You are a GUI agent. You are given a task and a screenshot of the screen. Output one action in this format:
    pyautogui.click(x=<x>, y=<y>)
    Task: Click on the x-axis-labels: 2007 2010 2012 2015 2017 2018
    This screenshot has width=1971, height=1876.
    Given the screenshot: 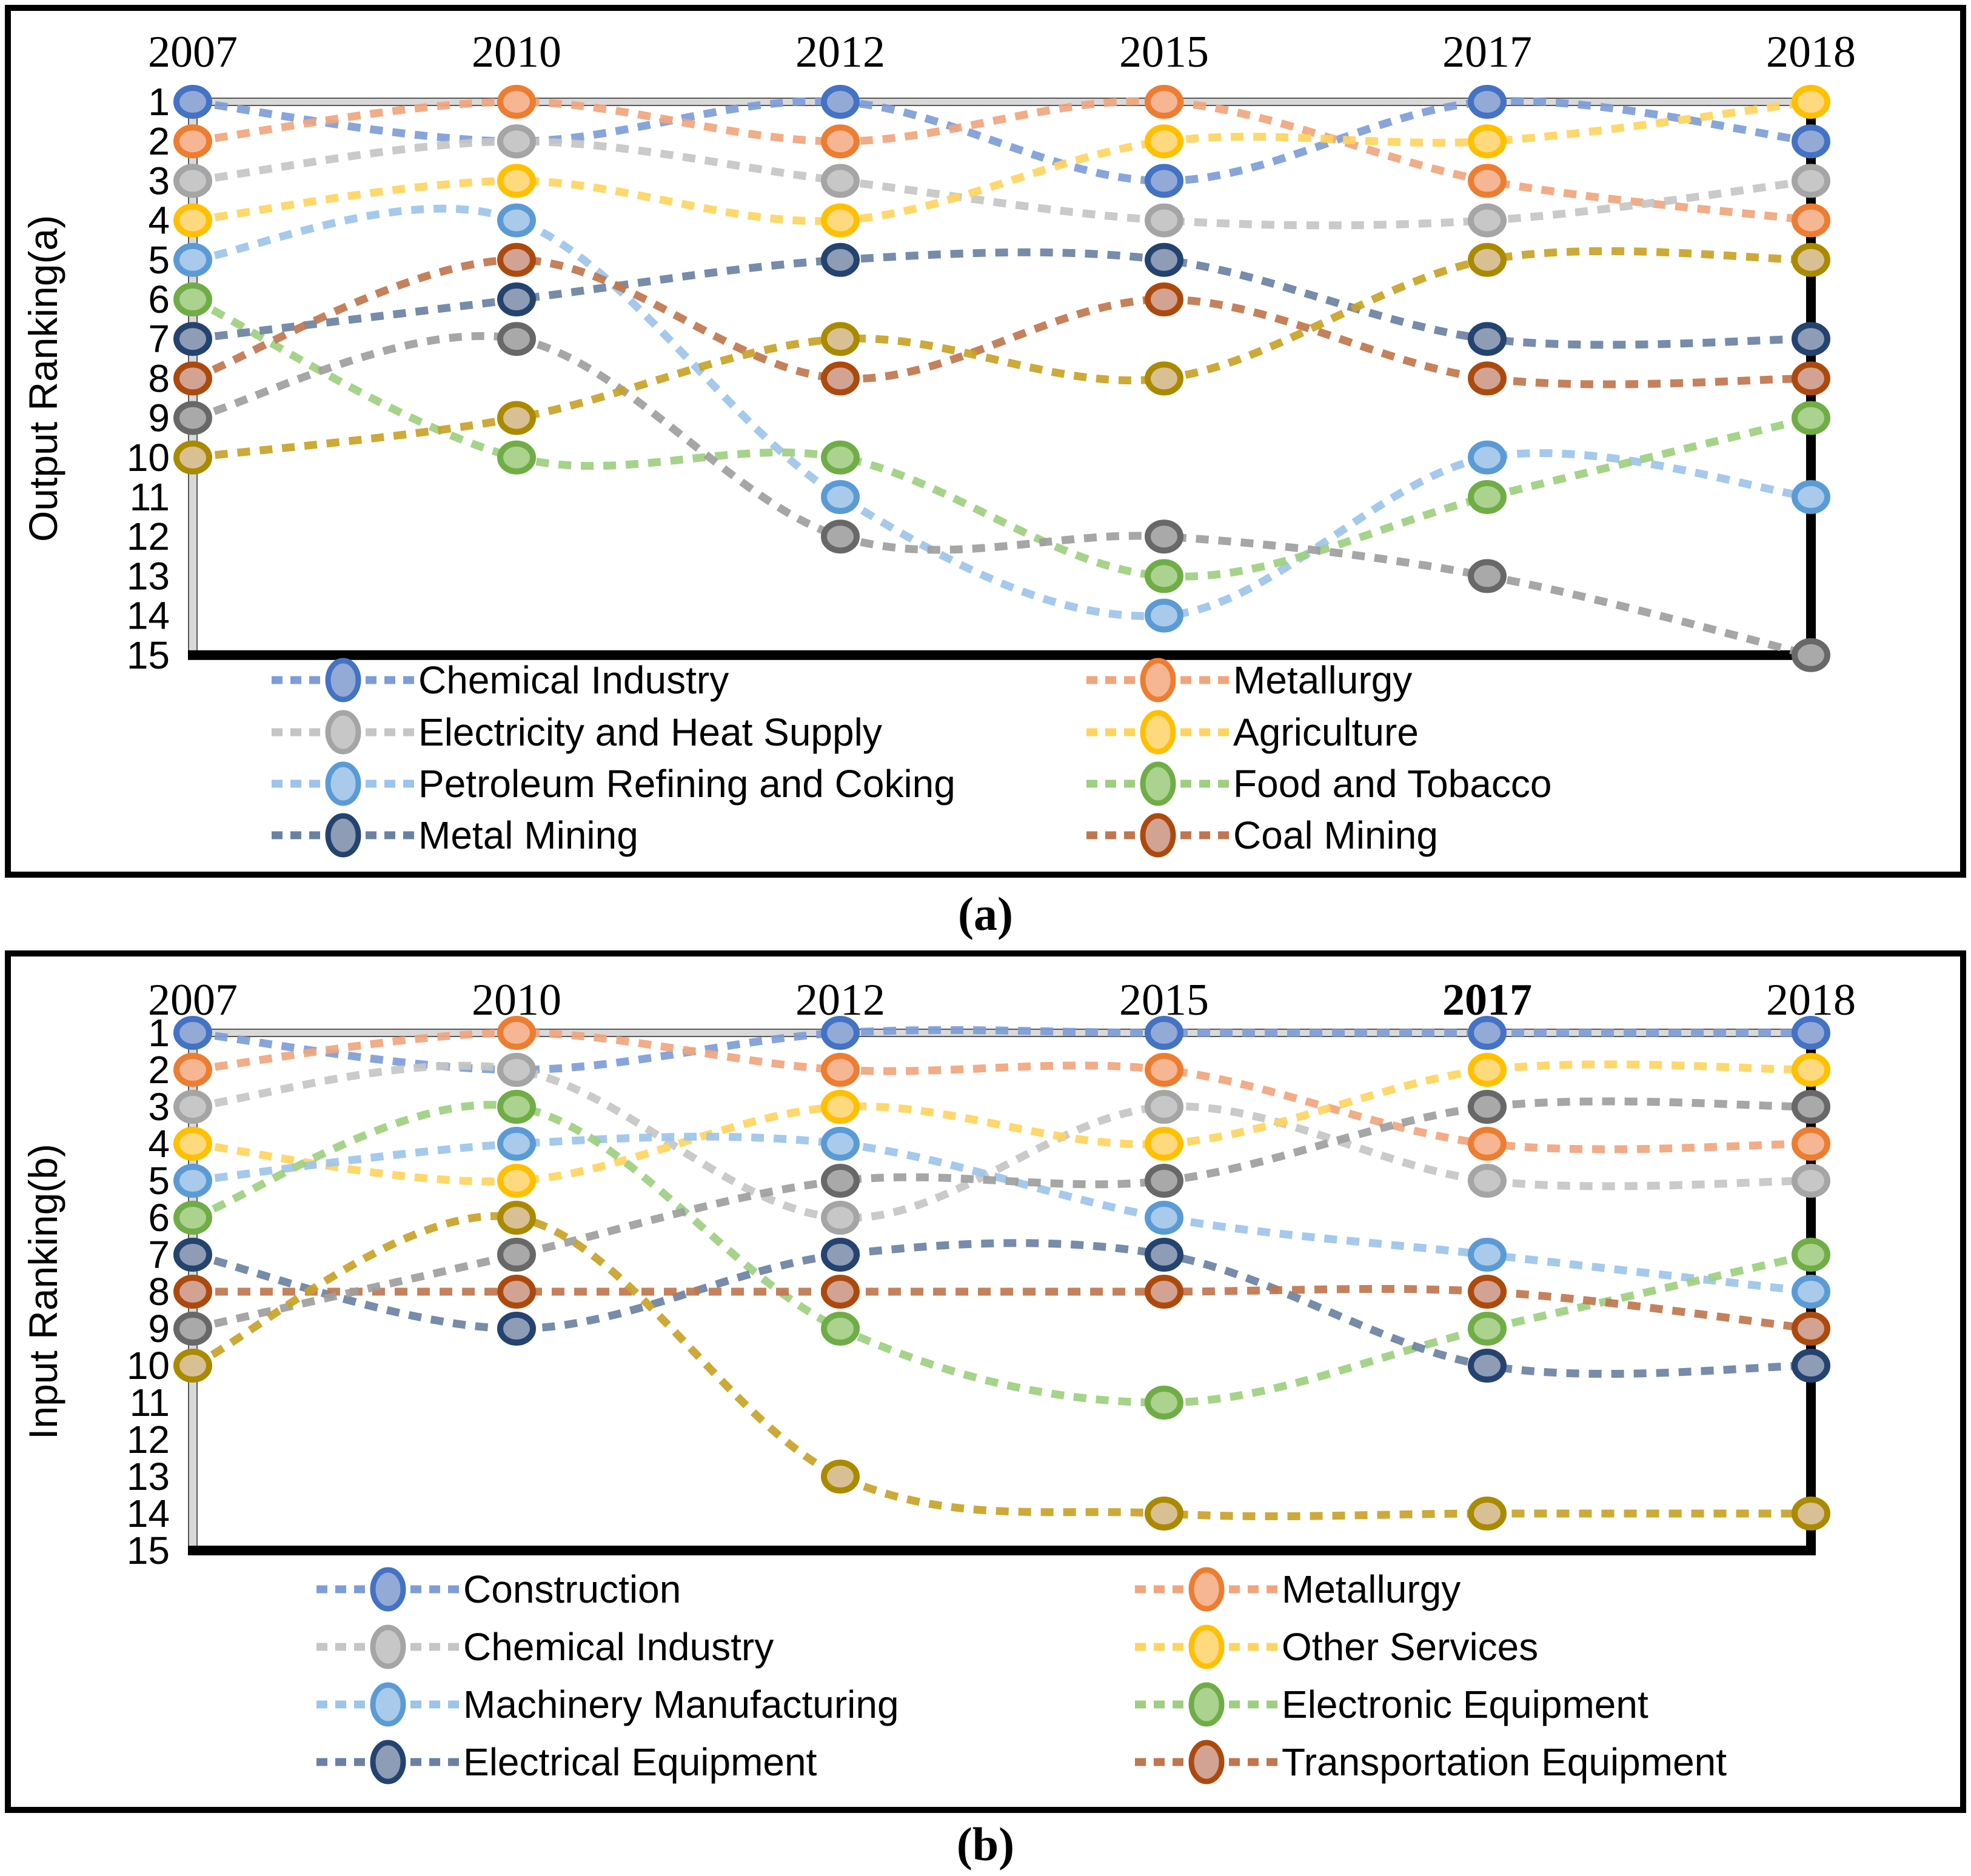 What is the action you would take?
    pyautogui.click(x=1002, y=1000)
    